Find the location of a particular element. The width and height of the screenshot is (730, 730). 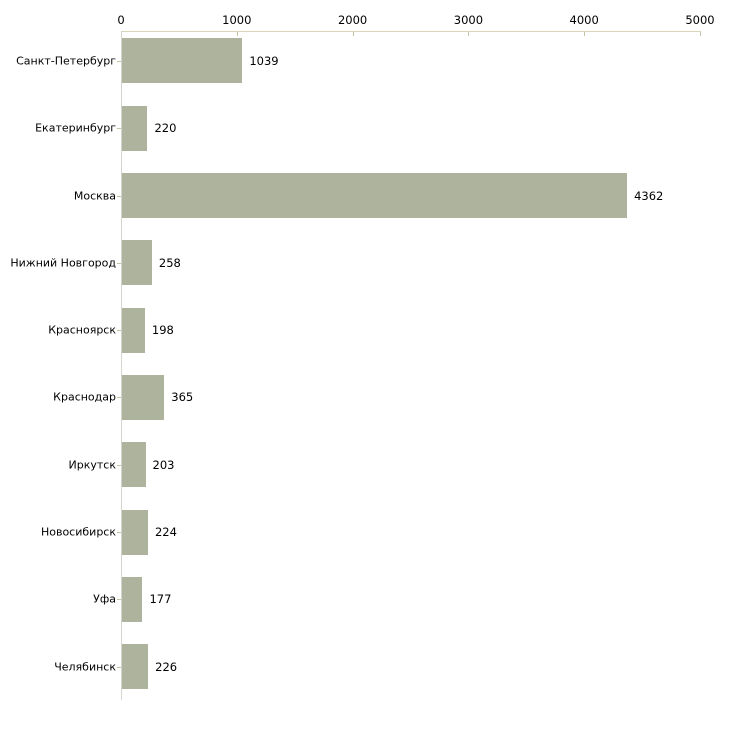

value-label: 220 is located at coordinates (165, 128).